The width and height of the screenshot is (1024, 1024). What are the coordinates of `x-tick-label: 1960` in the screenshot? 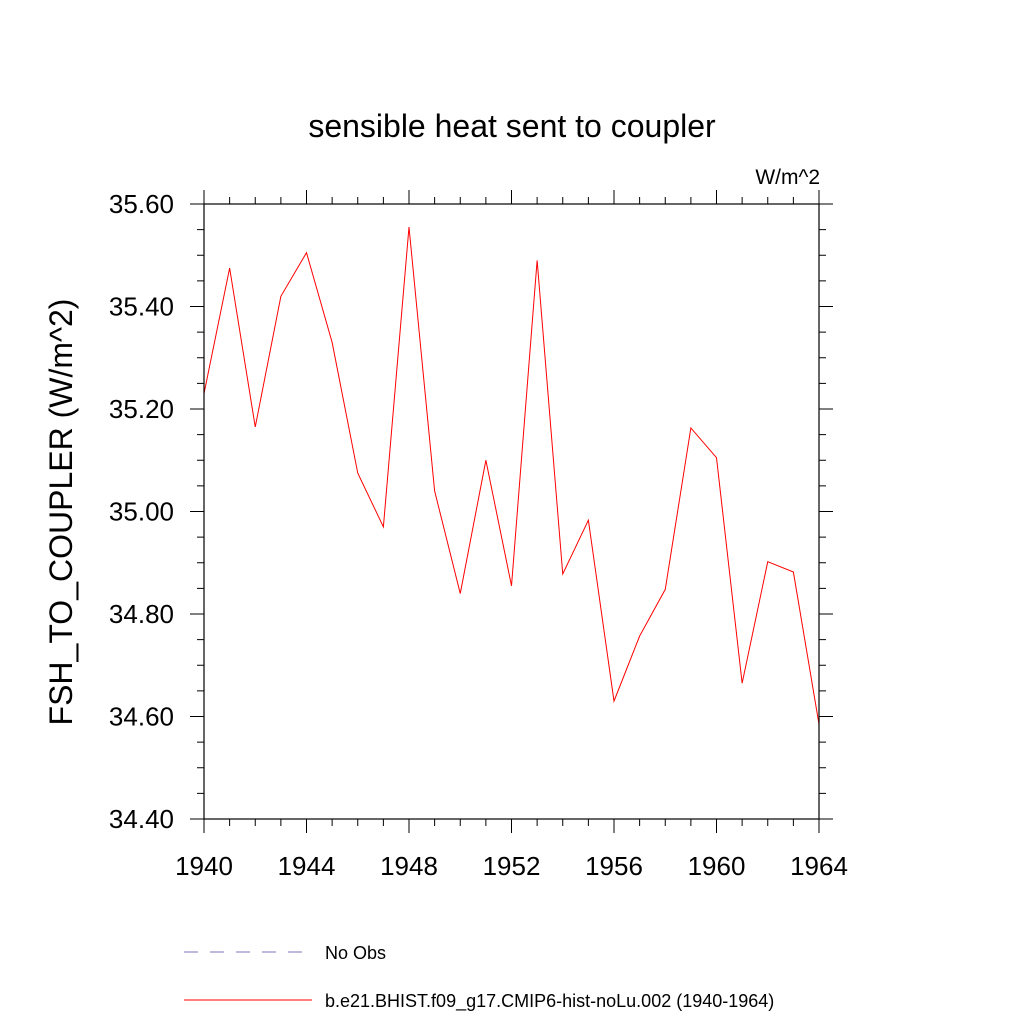 It's located at (717, 866).